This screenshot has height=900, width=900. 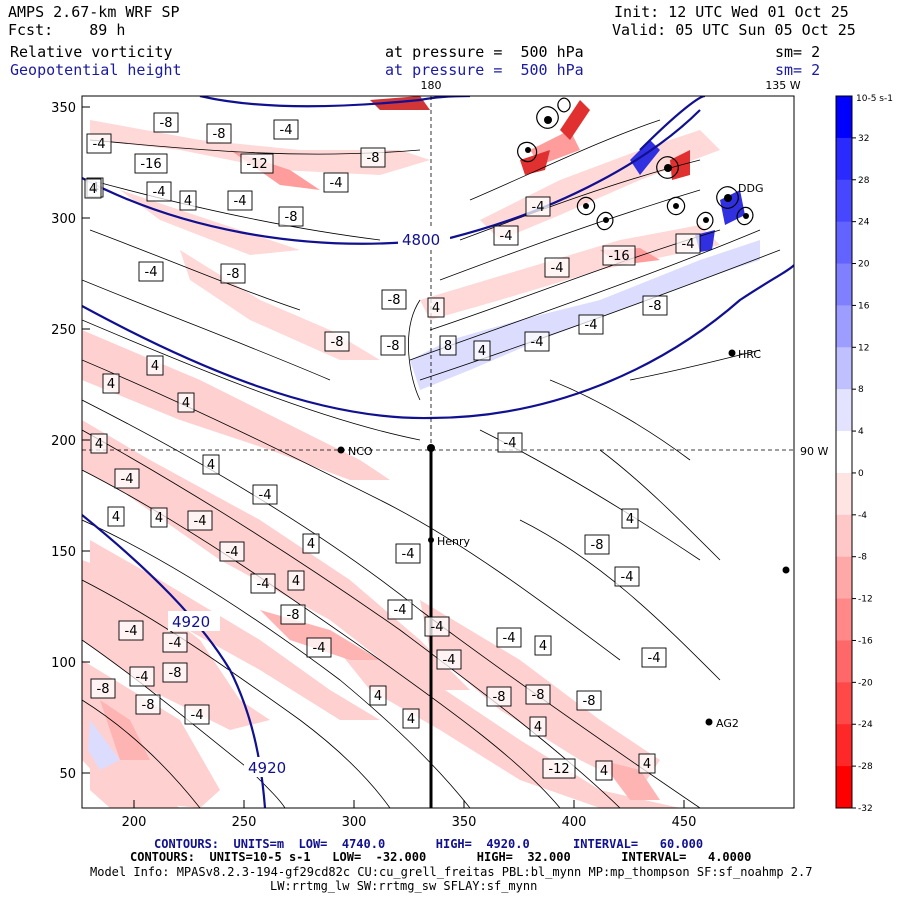 I want to click on vorticity-label: 8, so click(x=448, y=346).